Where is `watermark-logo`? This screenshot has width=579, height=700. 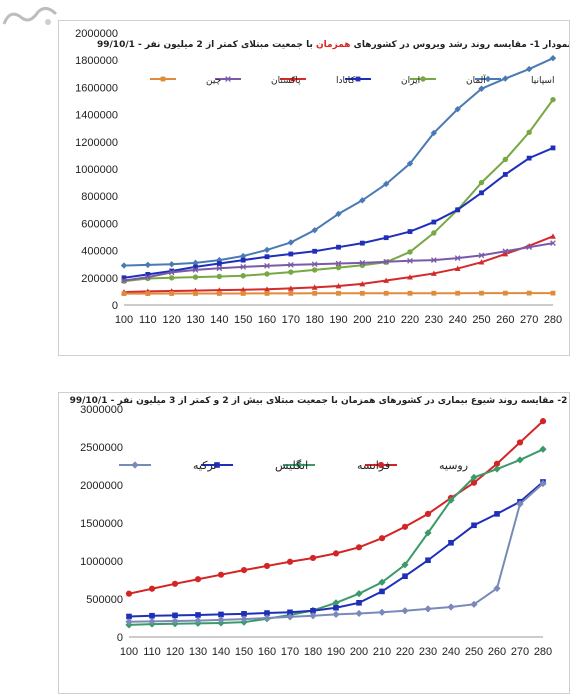 watermark-logo is located at coordinates (30, 16).